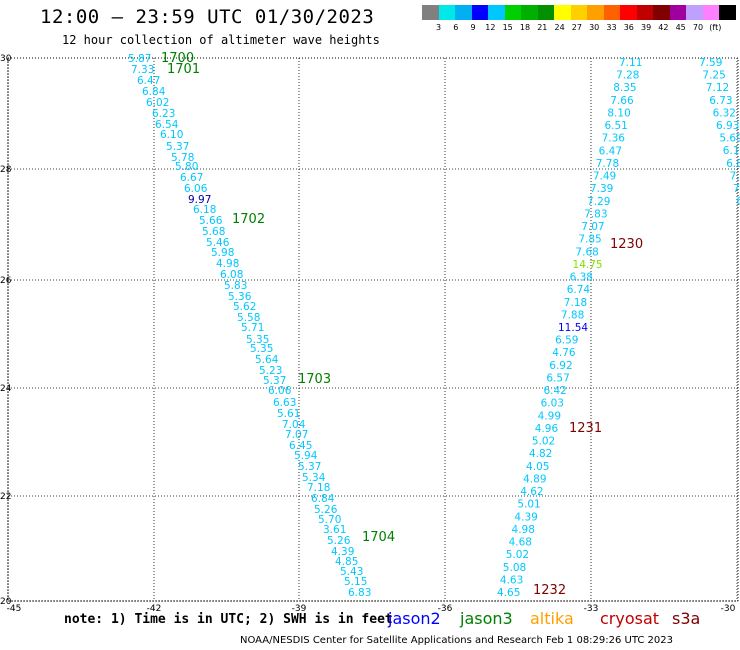 Image resolution: width=740 pixels, height=650 pixels. Describe the element at coordinates (329, 520) in the screenshot. I see `swh-value-a: 5.70` at that location.